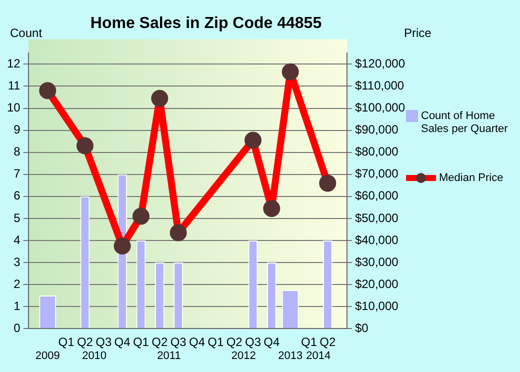 Image resolution: width=520 pixels, height=372 pixels. Describe the element at coordinates (17, 283) in the screenshot. I see `y-tick-label: 2` at that location.